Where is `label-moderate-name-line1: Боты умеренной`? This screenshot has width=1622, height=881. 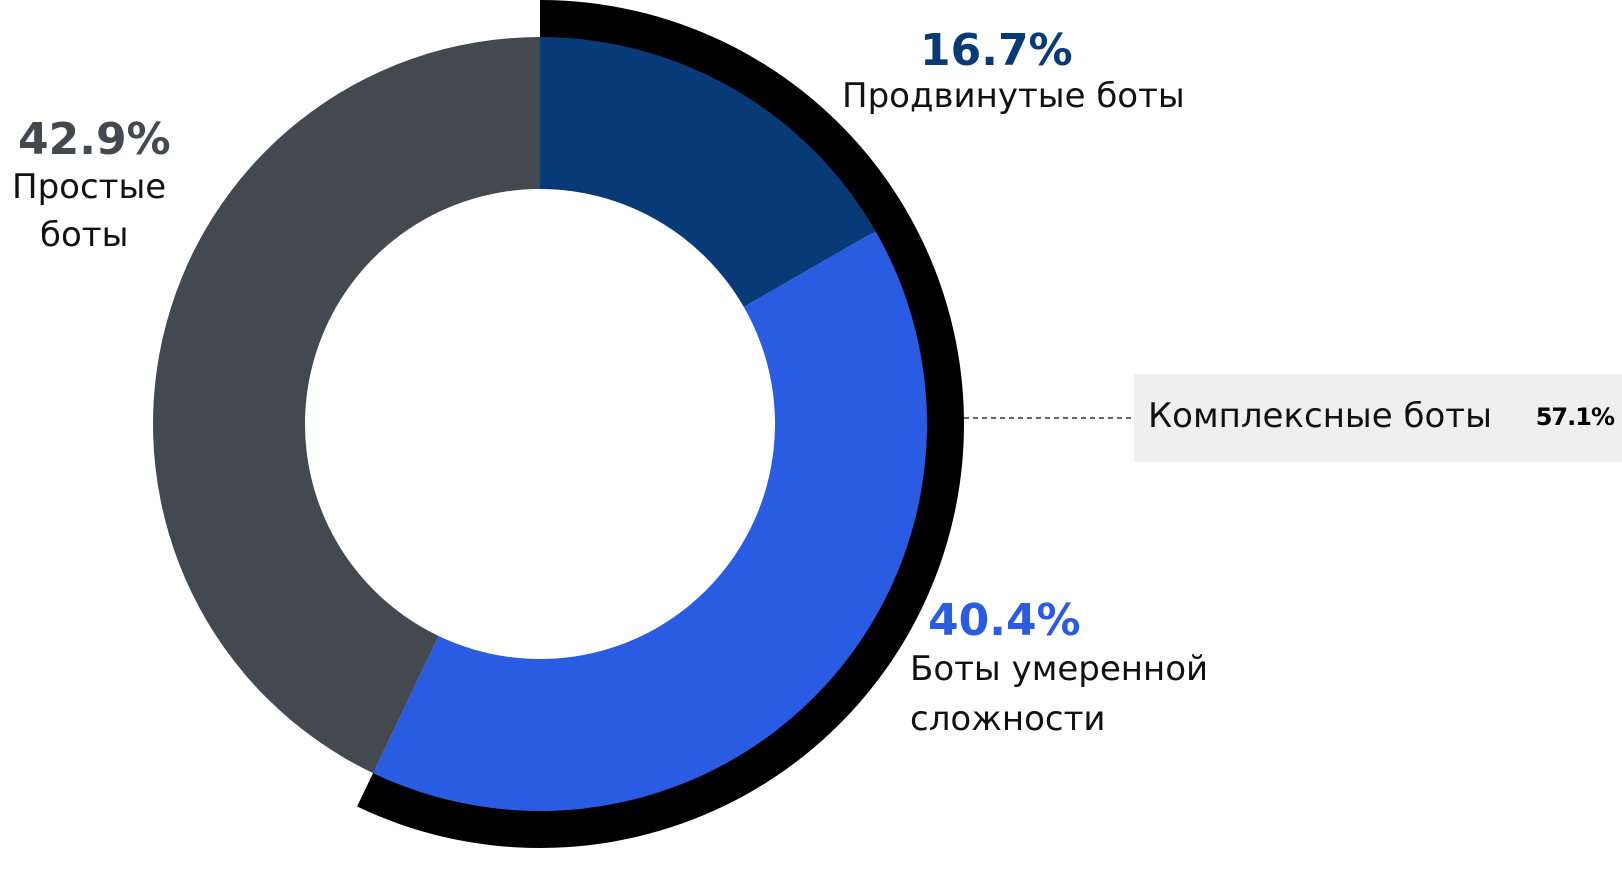 label-moderate-name-line1: Боты умеренной is located at coordinates (1059, 669).